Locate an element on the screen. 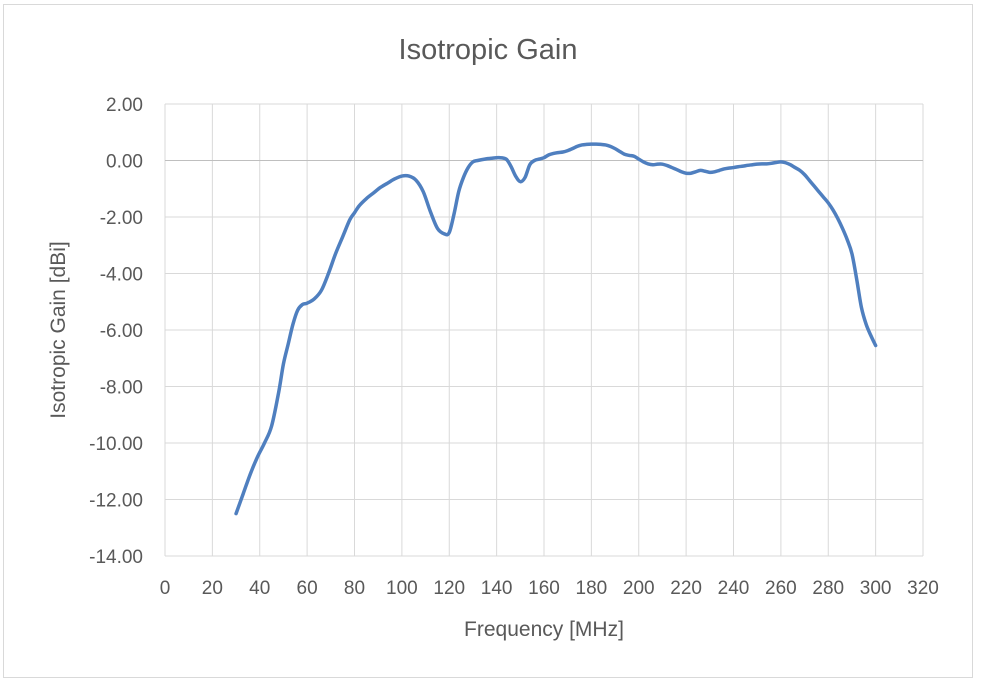  y-tick-label: -4.00 is located at coordinates (121, 275).